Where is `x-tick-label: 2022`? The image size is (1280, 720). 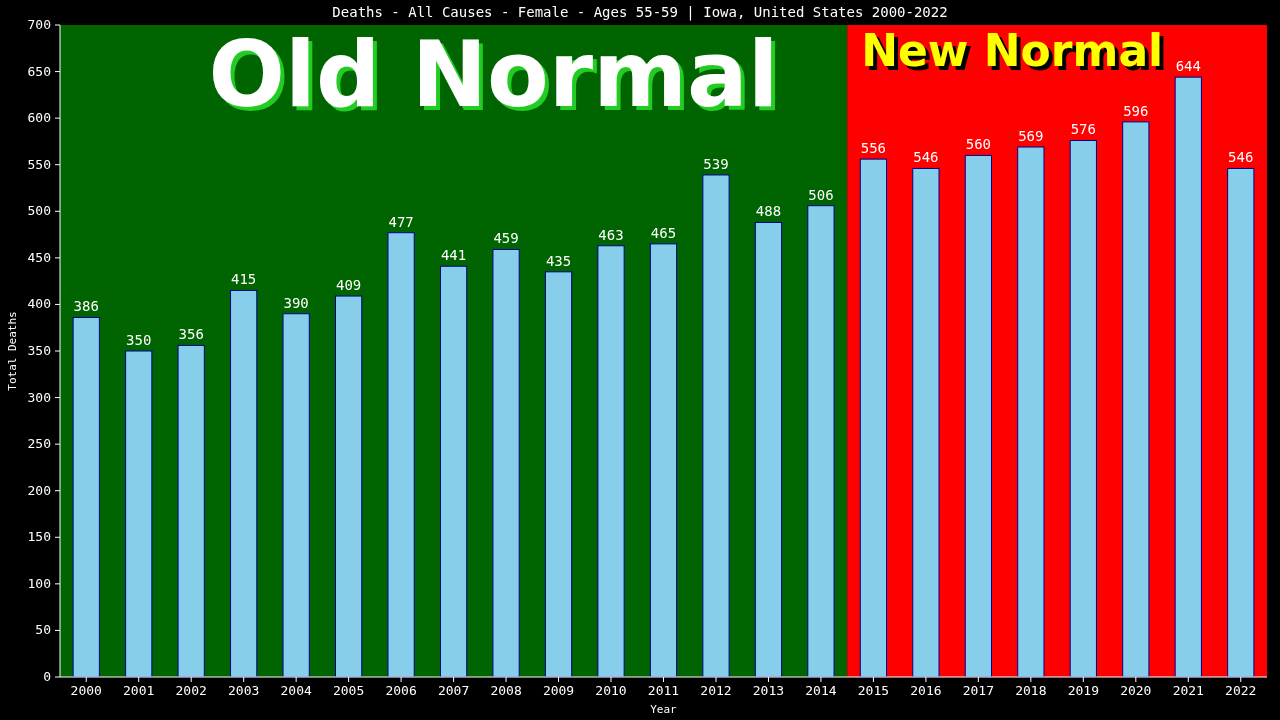
x-tick-label: 2022 is located at coordinates (1241, 690).